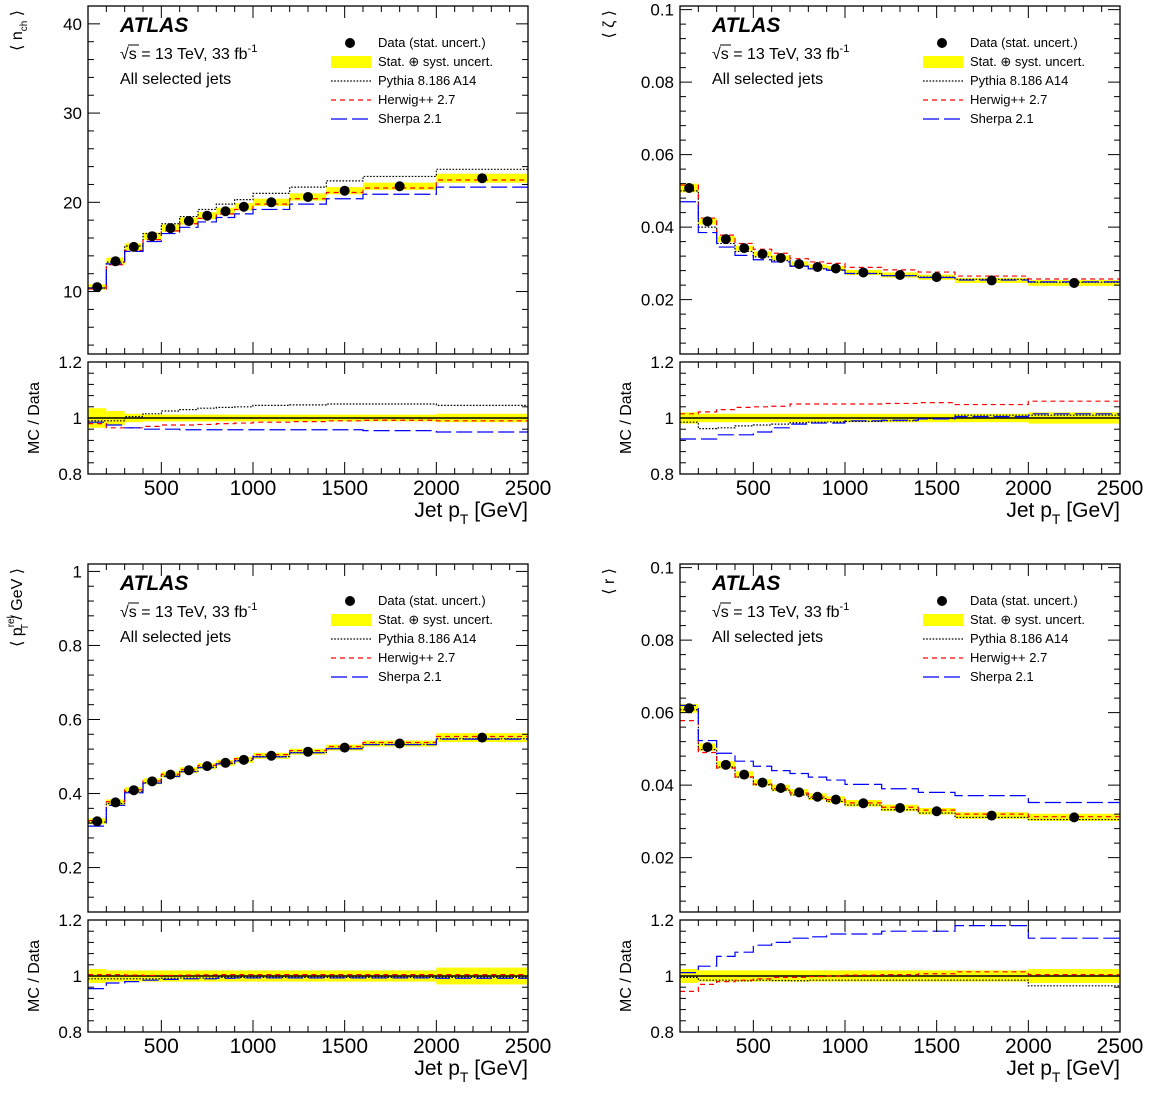 This screenshot has width=1154, height=1093. What do you see at coordinates (1029, 510) in the screenshot?
I see `x-axis-label-main: Jet p` at bounding box center [1029, 510].